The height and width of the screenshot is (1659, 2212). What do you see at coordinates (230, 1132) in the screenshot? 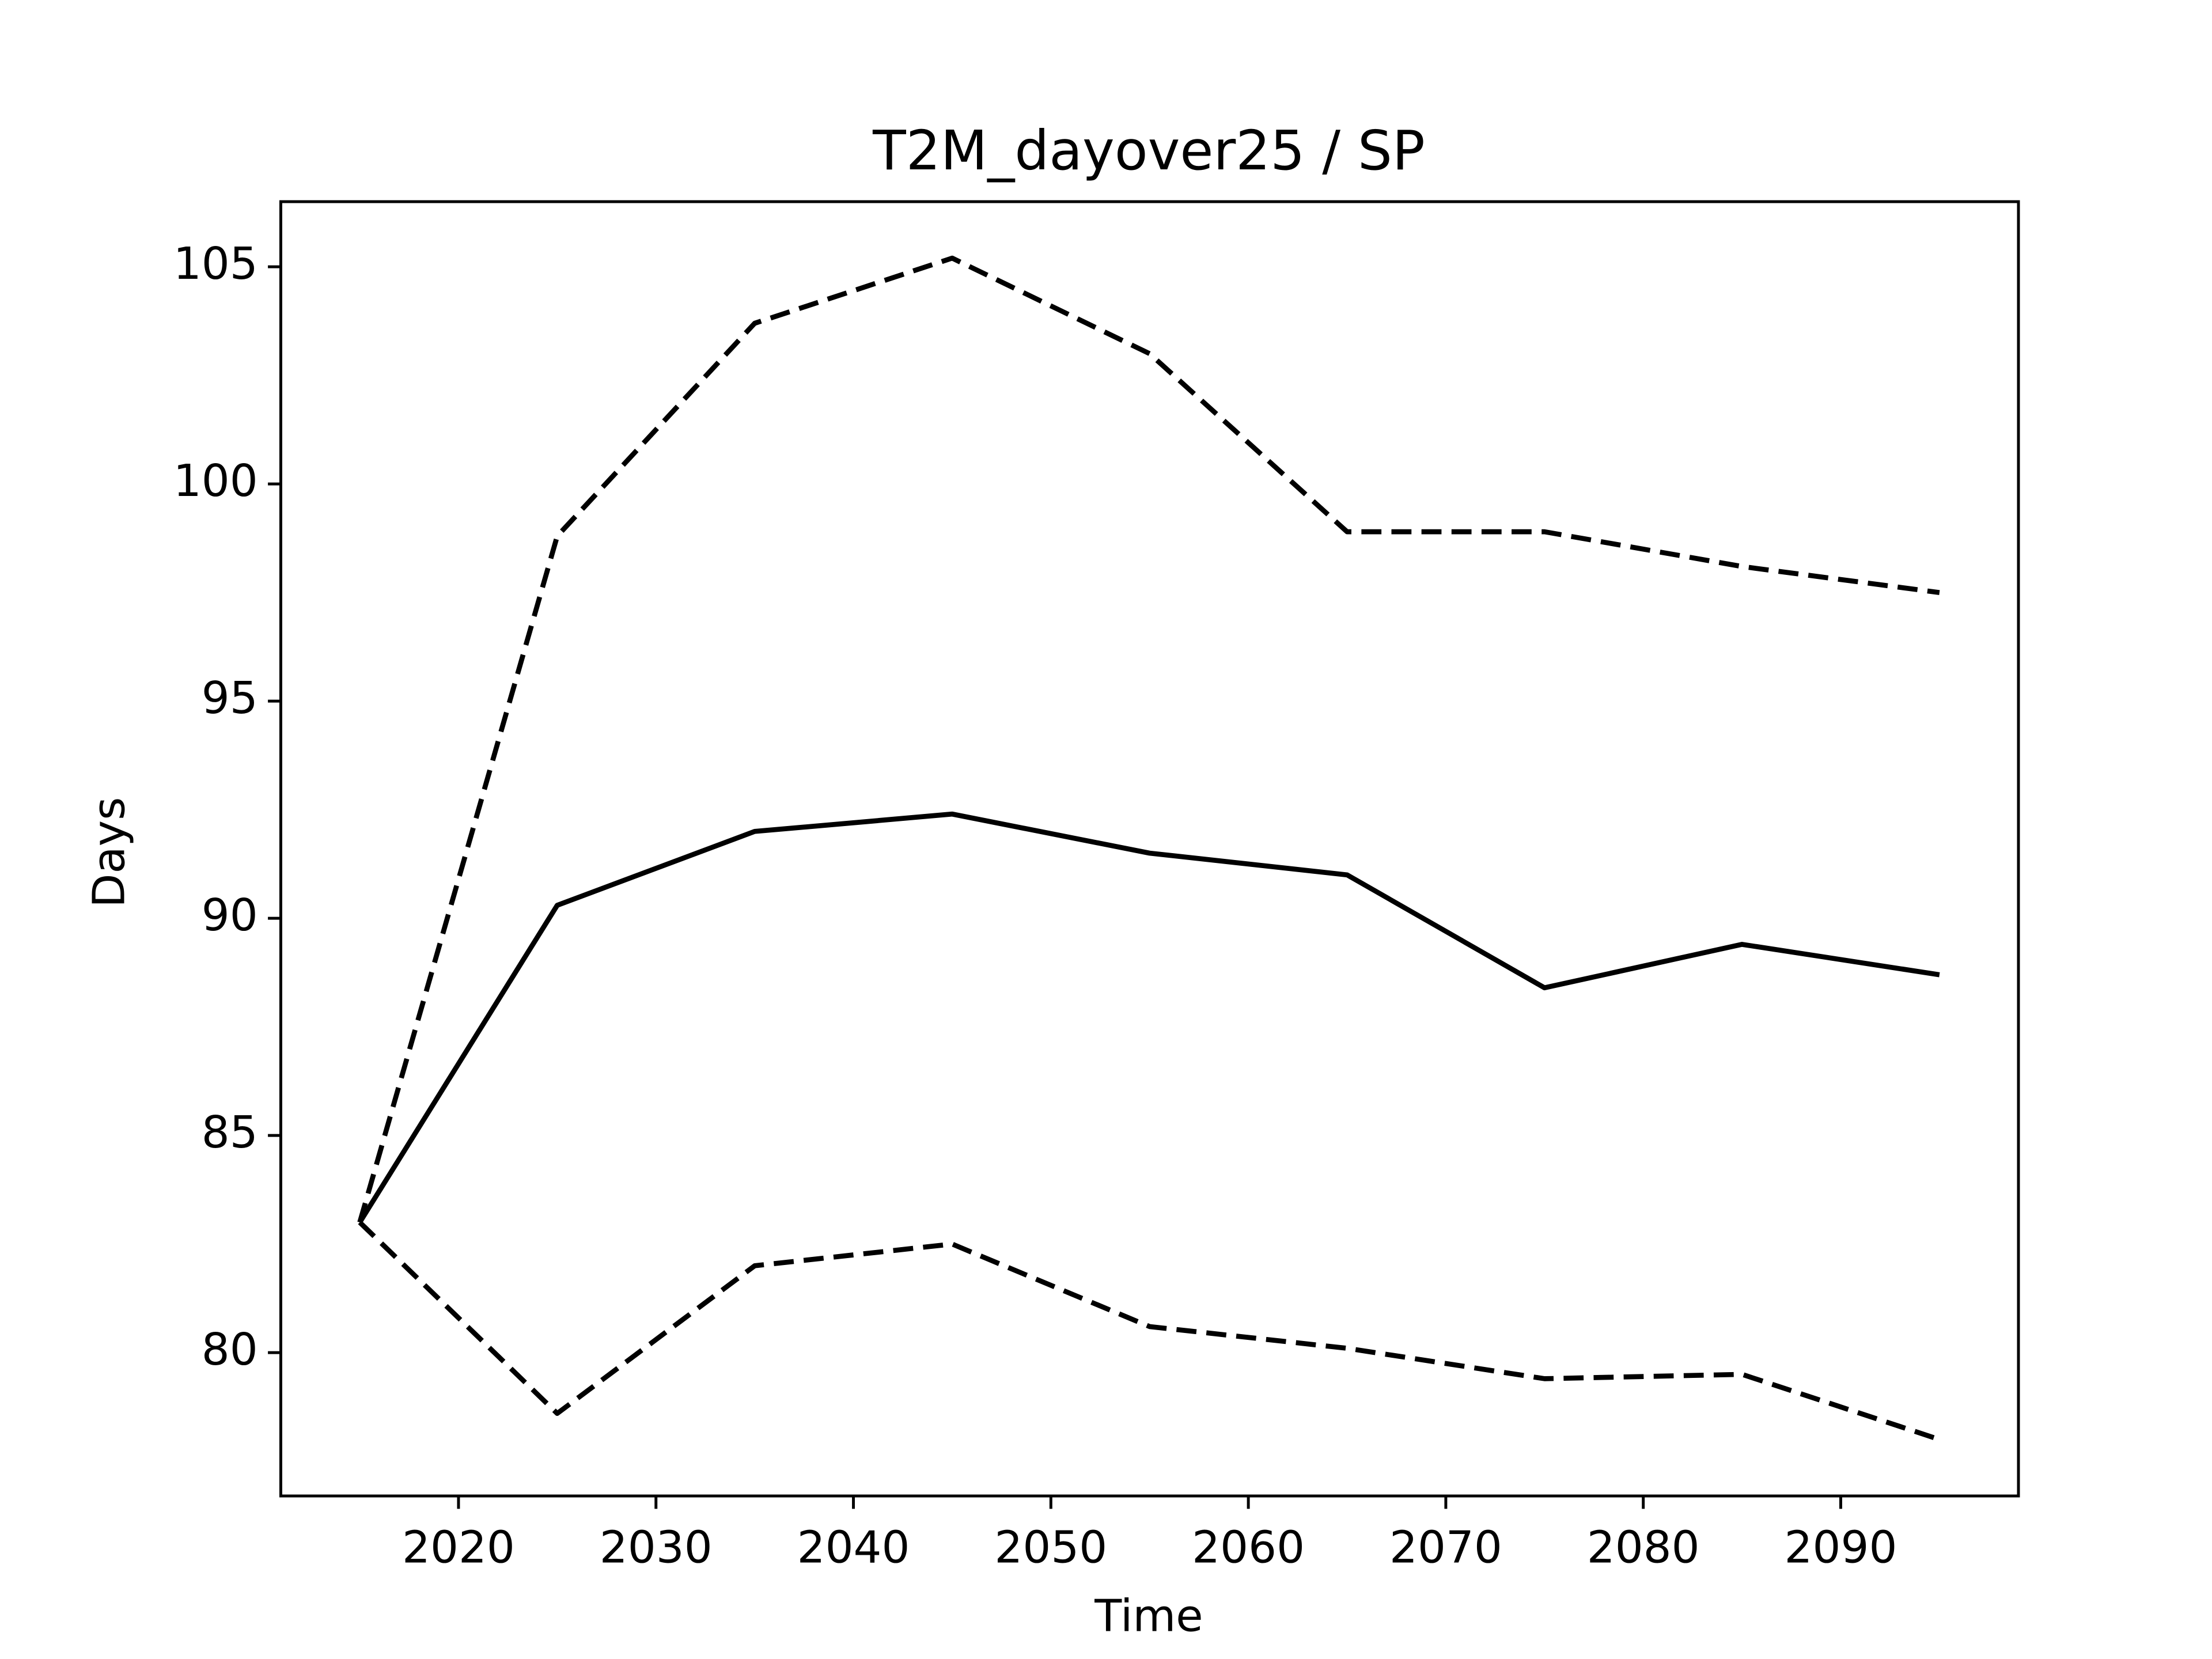
I see `y-tick-label: 85` at bounding box center [230, 1132].